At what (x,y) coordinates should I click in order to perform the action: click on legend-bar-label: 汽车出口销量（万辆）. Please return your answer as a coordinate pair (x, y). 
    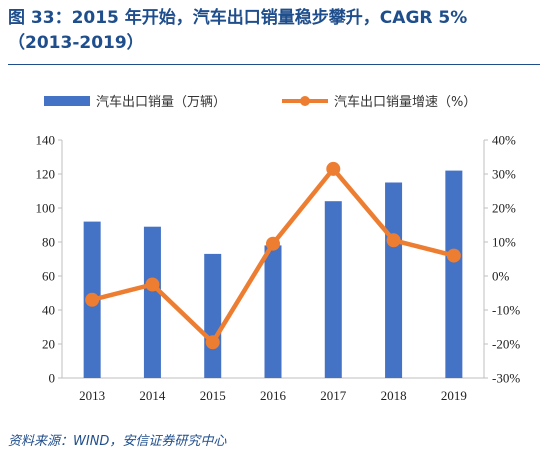
    Looking at the image, I should click on (161, 102).